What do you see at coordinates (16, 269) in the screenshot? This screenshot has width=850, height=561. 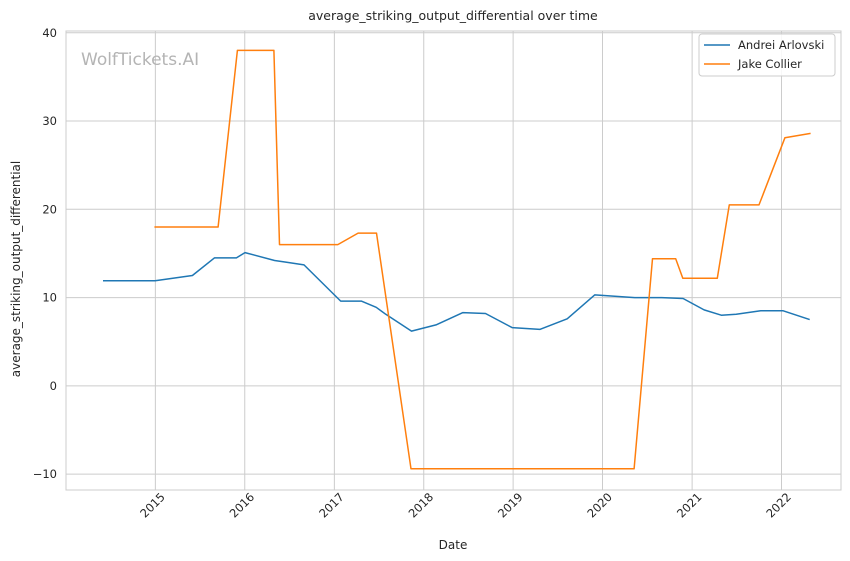 I see `y-axis-title: average_striking_output_differential` at bounding box center [16, 269].